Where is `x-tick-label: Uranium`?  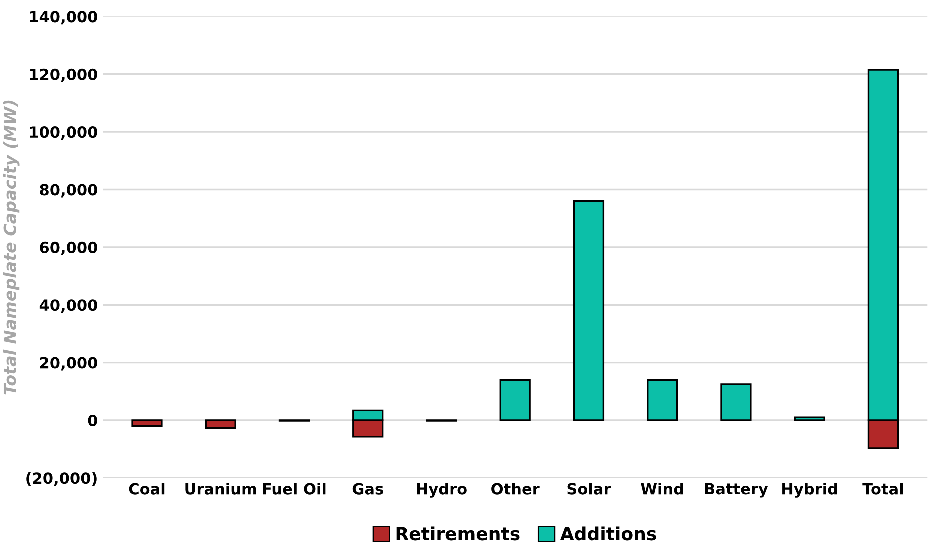
x-tick-label: Uranium is located at coordinates (221, 489).